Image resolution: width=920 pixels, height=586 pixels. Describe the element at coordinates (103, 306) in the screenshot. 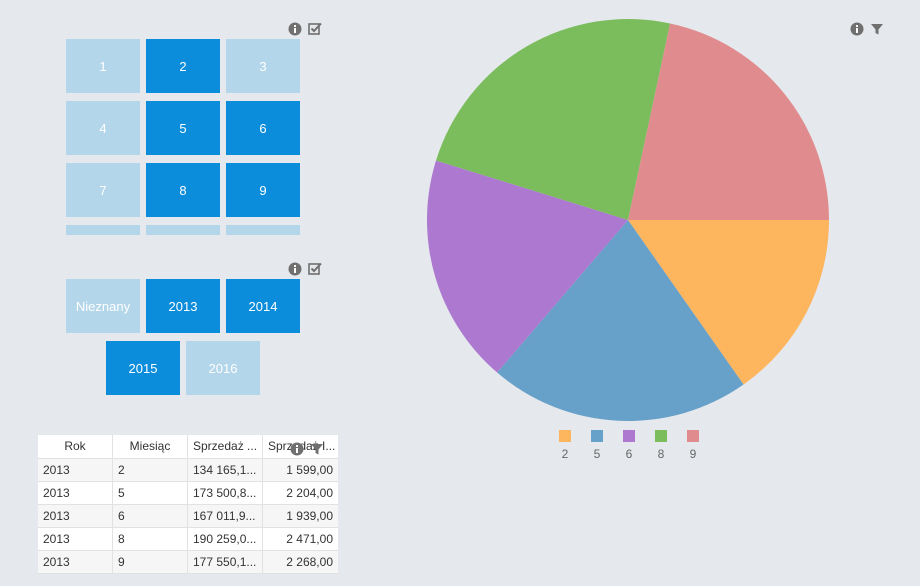

I see `year-tile-nieznany: Nieznany` at that location.